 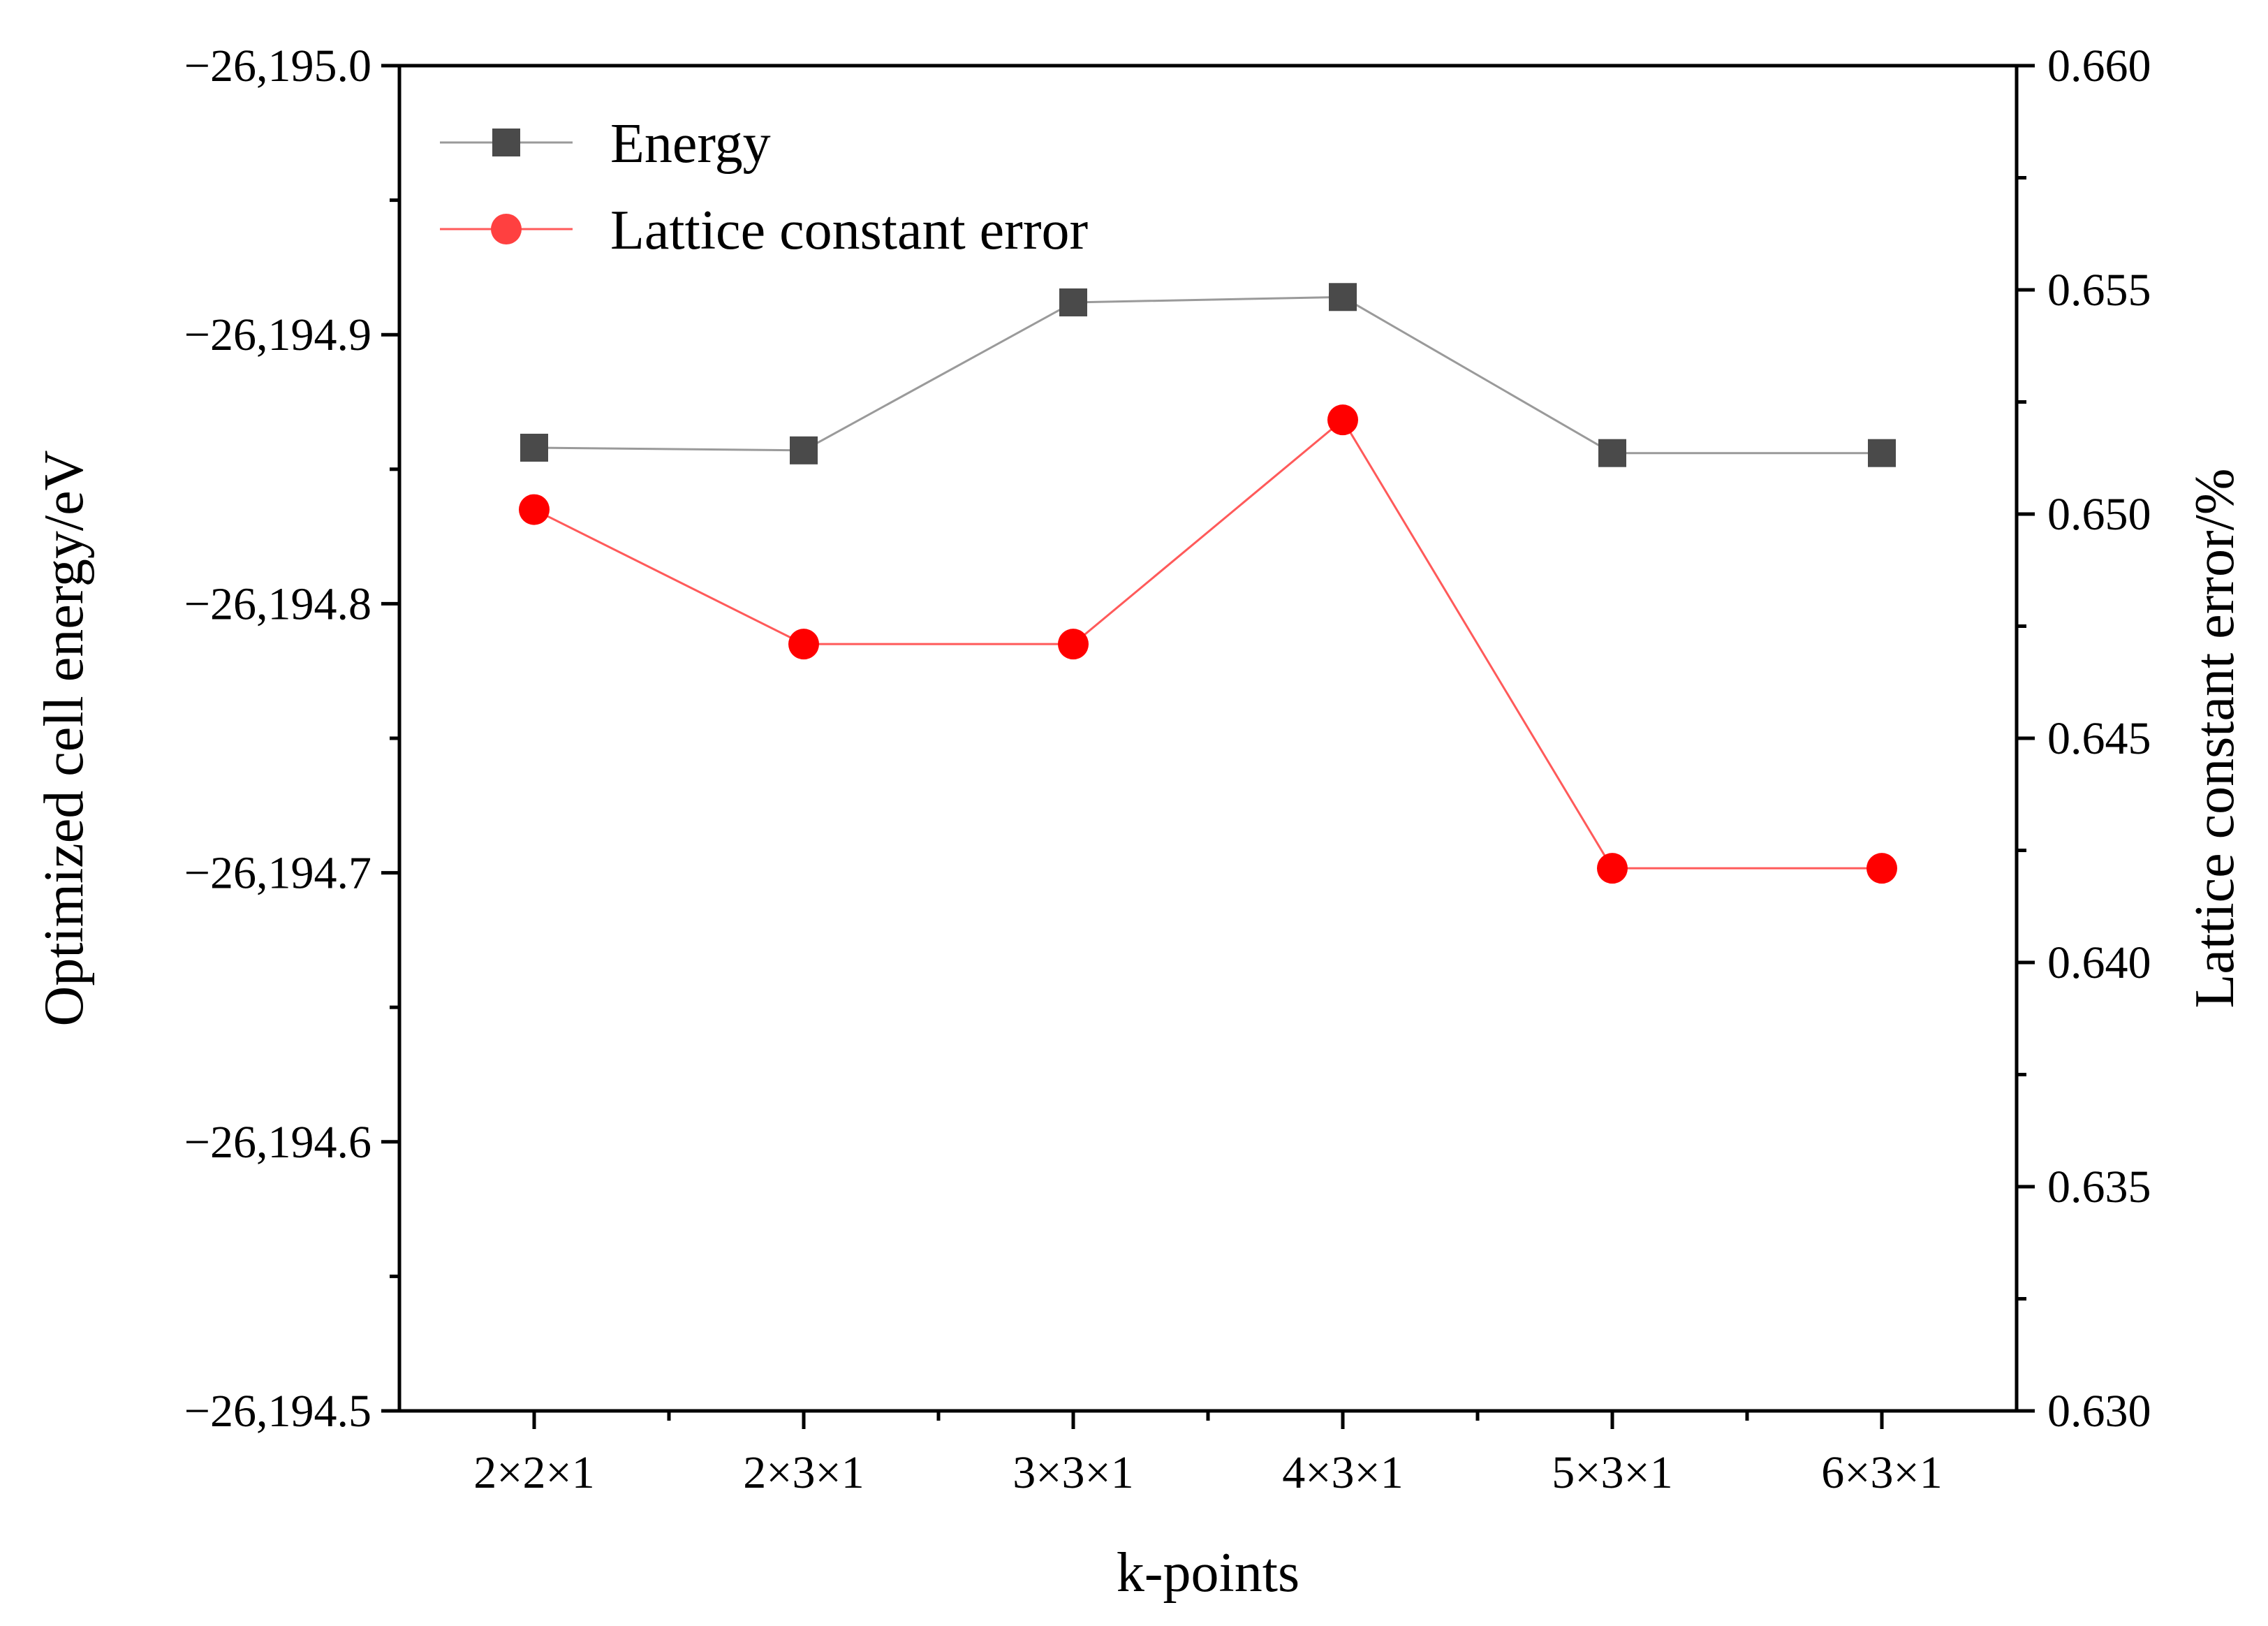 What do you see at coordinates (277, 603) in the screenshot?
I see `left-tick-label: −26,194.8` at bounding box center [277, 603].